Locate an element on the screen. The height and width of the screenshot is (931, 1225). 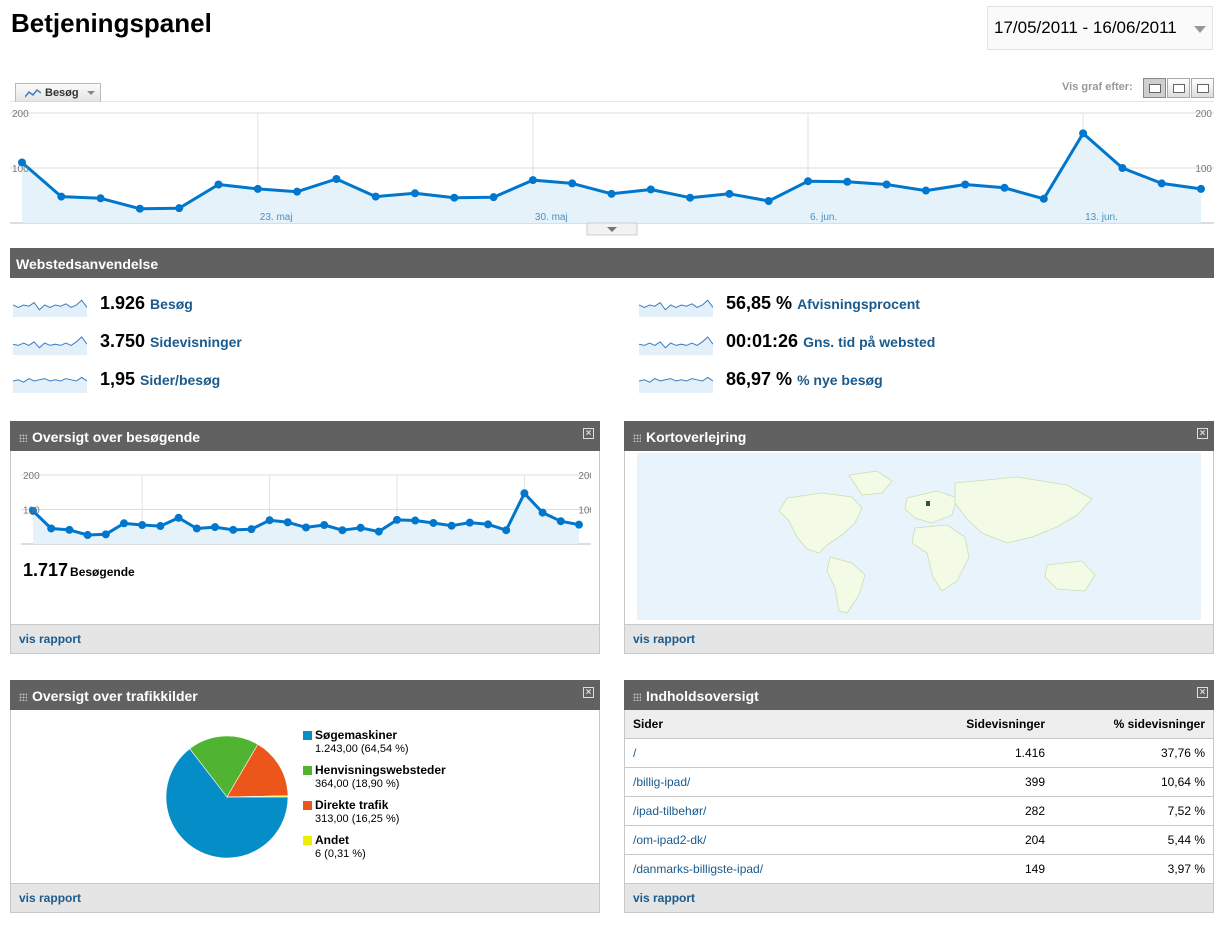
visitors-total: 1.717 Besøgende is located at coordinates (79, 570).